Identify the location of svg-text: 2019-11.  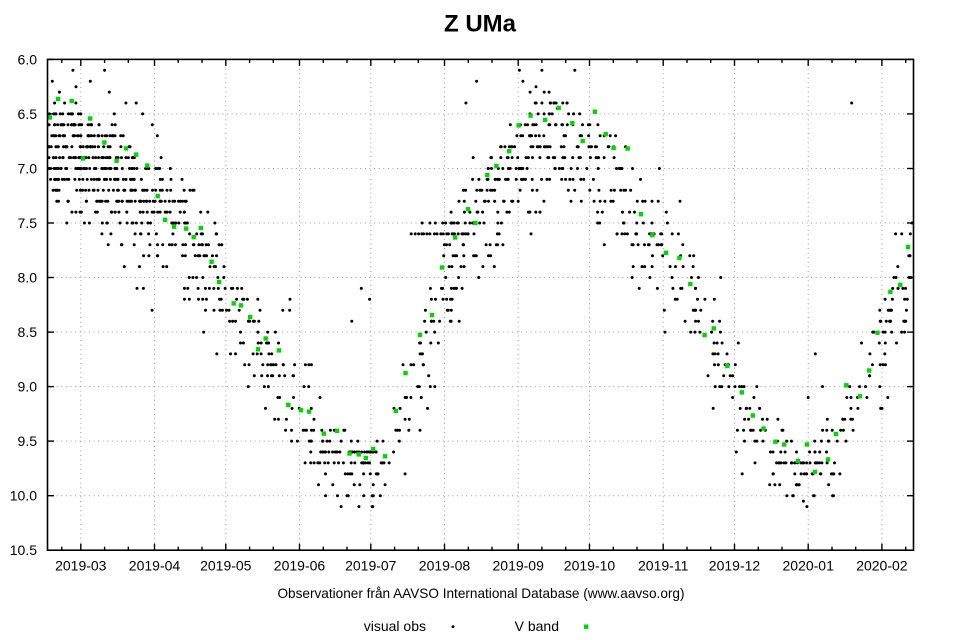
(663, 566).